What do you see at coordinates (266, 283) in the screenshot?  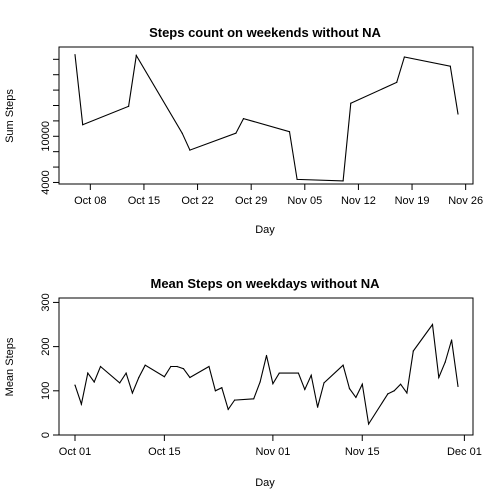 I see `chart-title: Mean Steps on weekdays without NA` at bounding box center [266, 283].